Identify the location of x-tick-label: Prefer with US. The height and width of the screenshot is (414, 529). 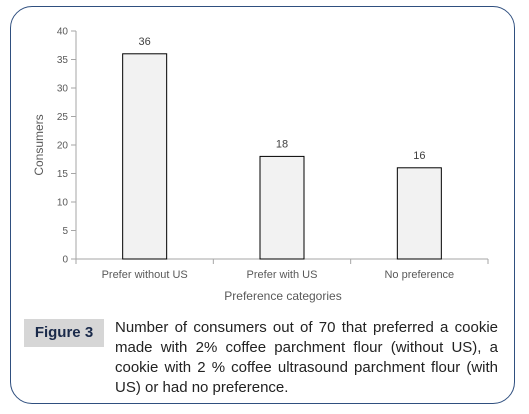
(282, 275).